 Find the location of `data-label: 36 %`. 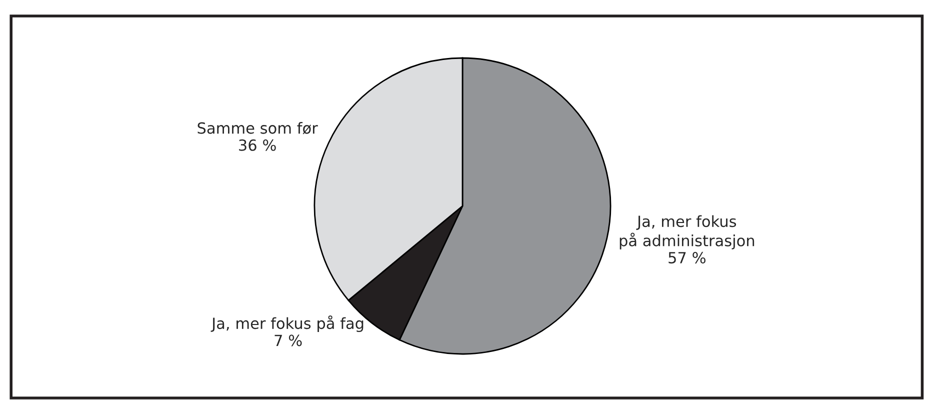

data-label: 36 % is located at coordinates (257, 145).